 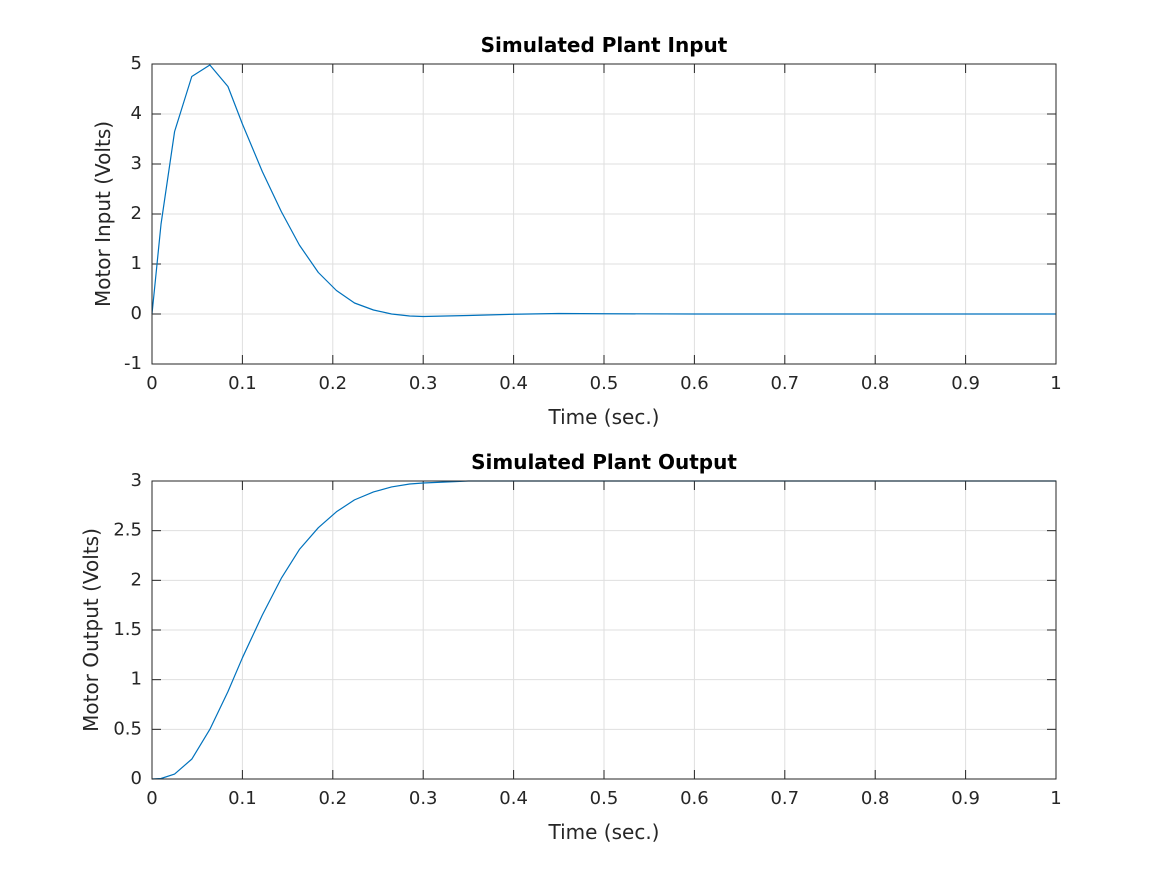 I want to click on y-tick-label: -1, so click(x=133, y=363).